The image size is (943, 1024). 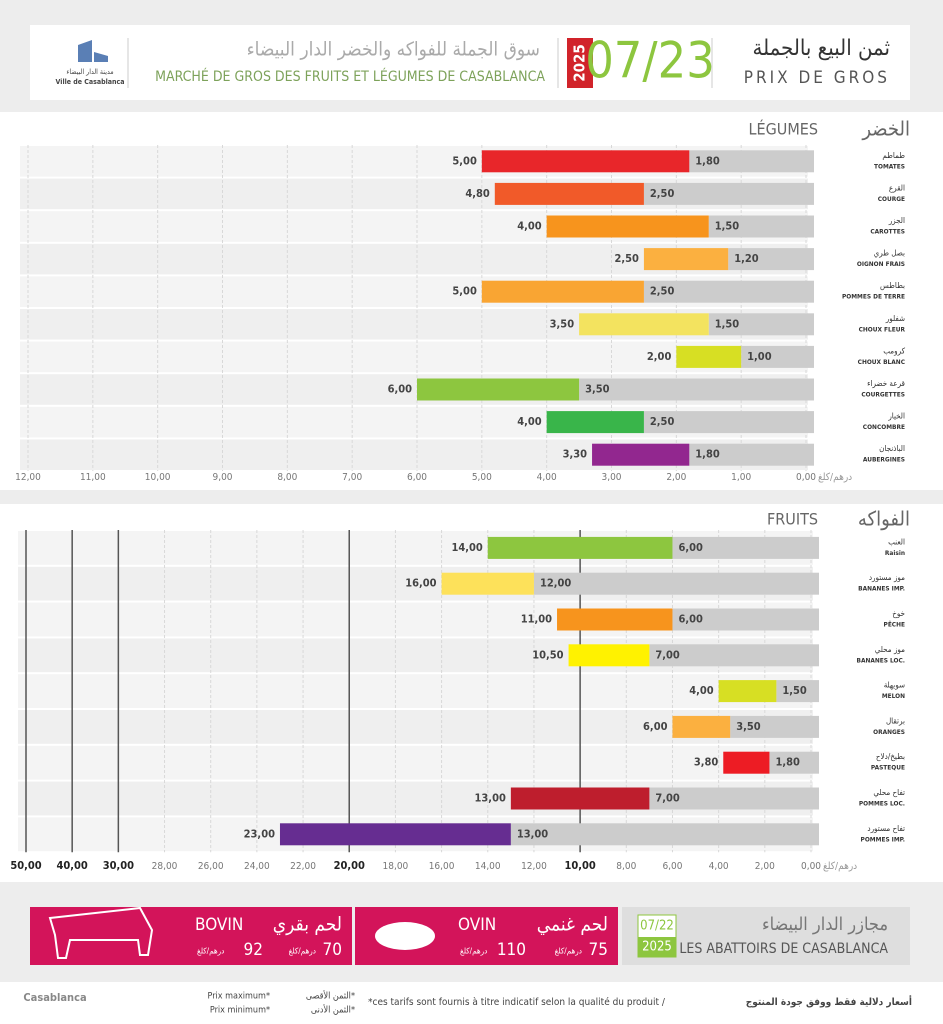 What do you see at coordinates (882, 329) in the screenshot?
I see `category-label: CHOUX FLEUR` at bounding box center [882, 329].